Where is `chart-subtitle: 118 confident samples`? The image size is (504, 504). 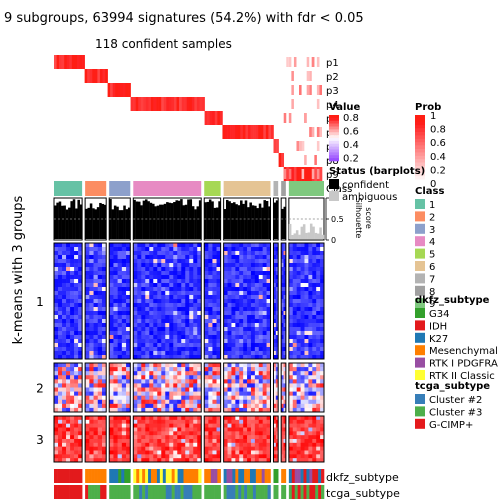 chart-subtitle: 118 confident samples is located at coordinates (163, 44).